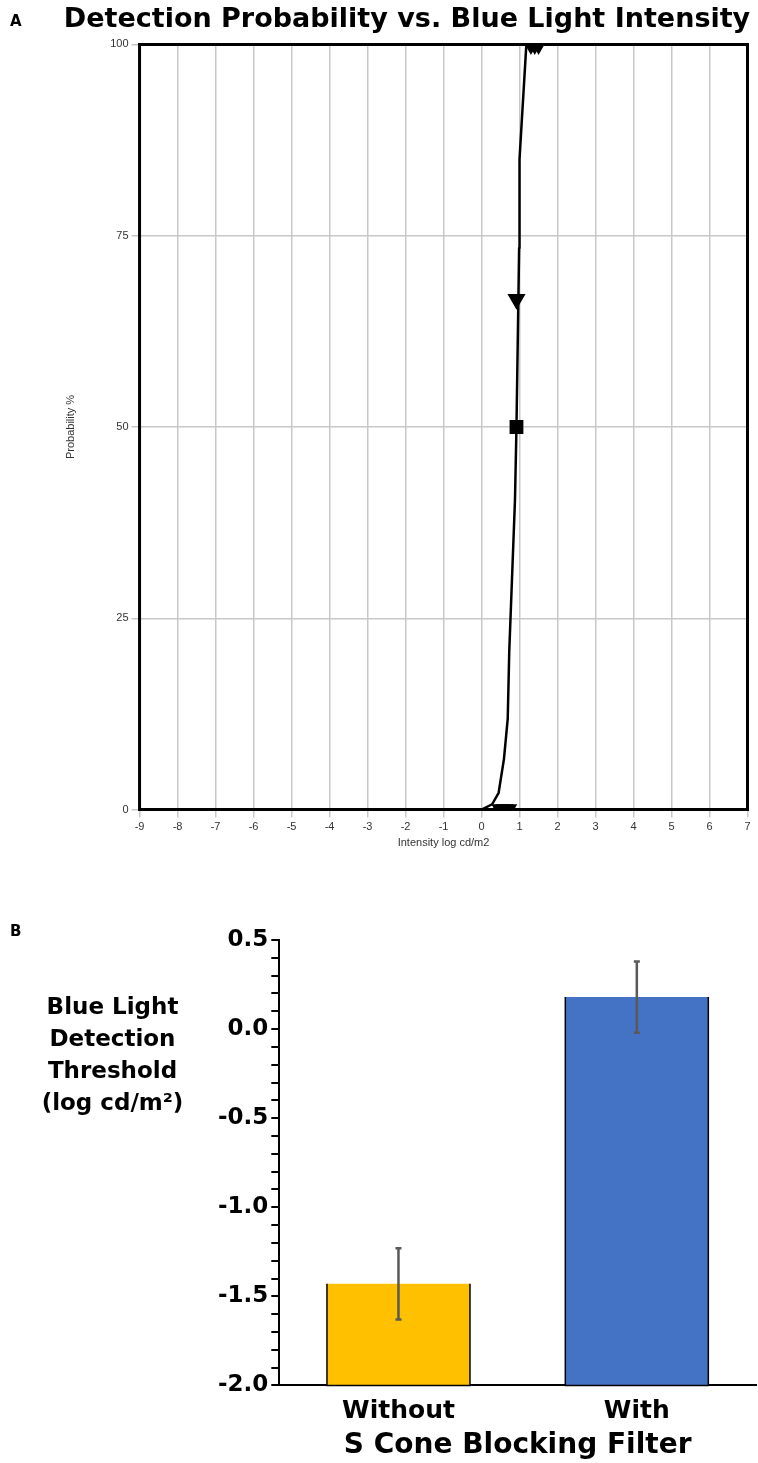  Describe the element at coordinates (407, 18) in the screenshot. I see `chart-title: Detection Probability vs. Blue Light Intensity` at that location.